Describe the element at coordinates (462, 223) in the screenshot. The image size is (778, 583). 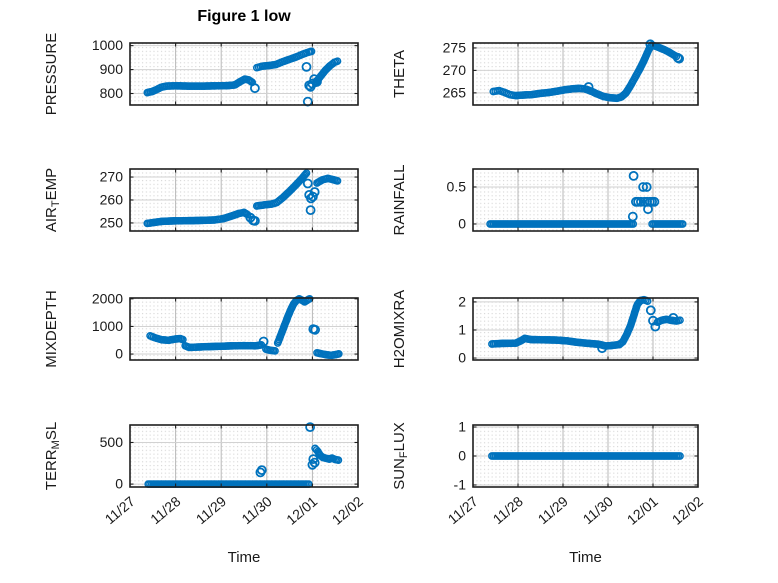
I see `rainfall-ytick-label: 0` at that location.